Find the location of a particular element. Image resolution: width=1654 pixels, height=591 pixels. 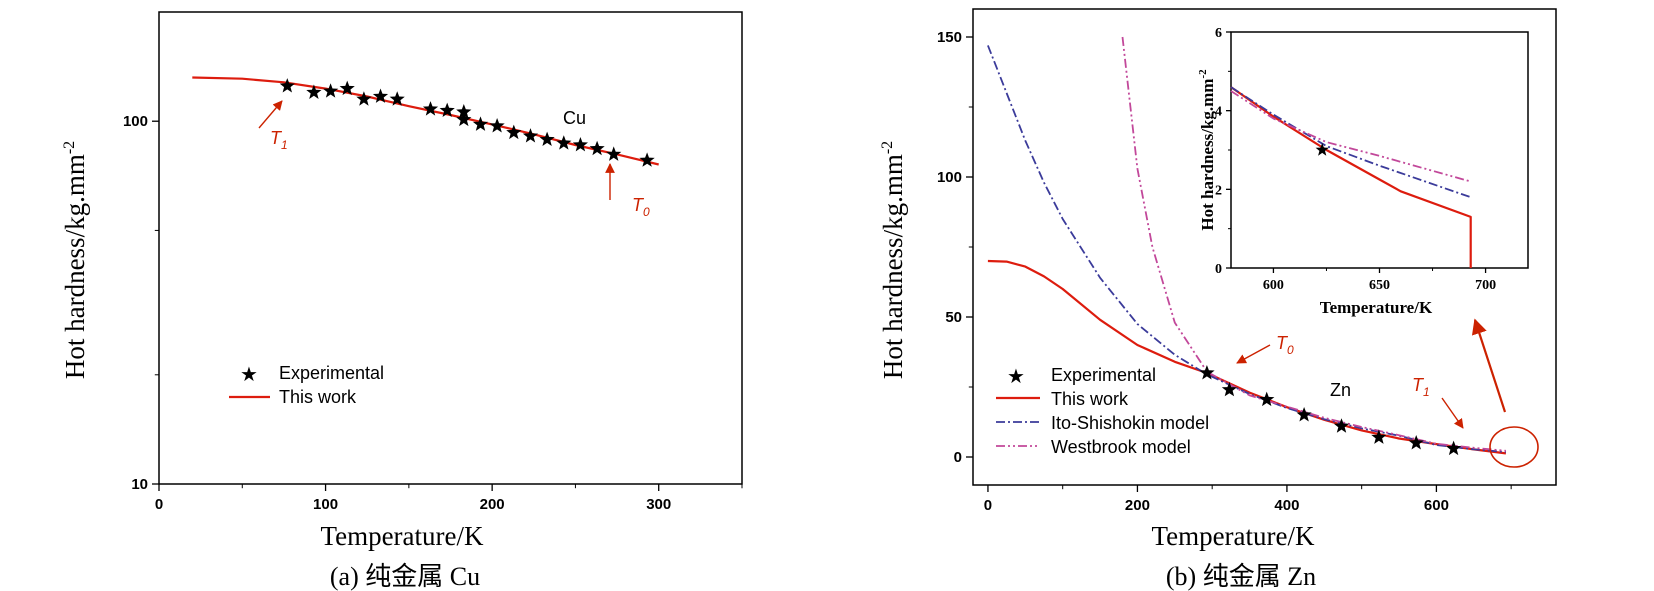

x-tick-label: 650 is located at coordinates (1379, 285).